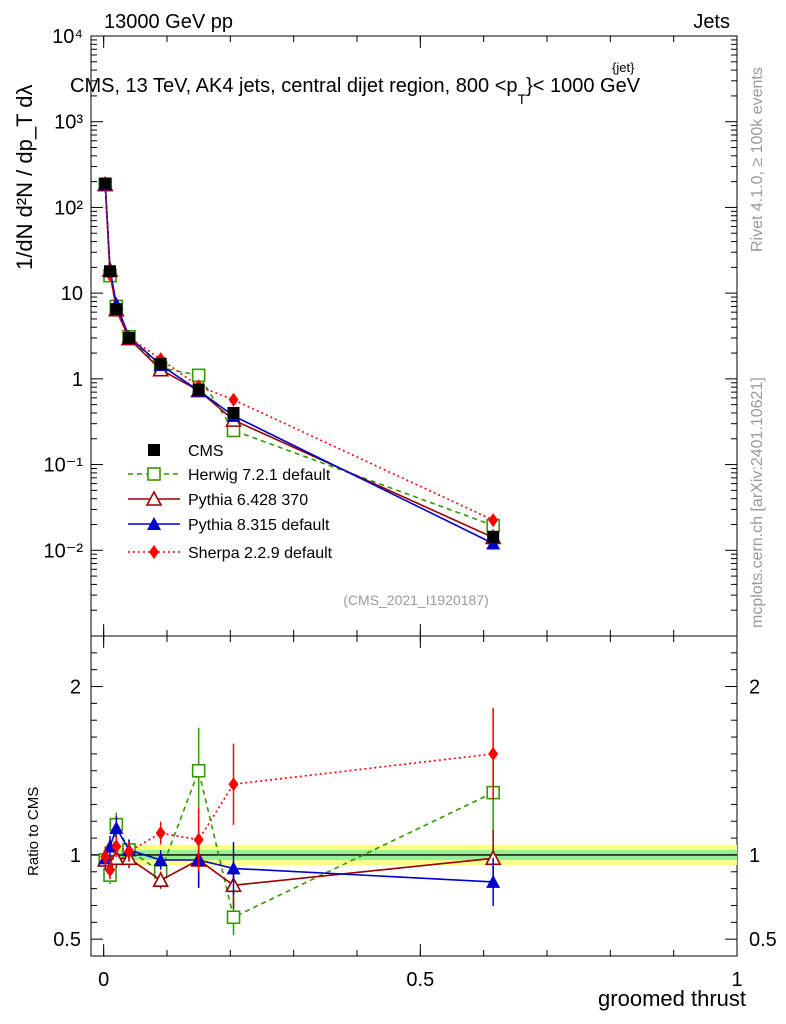 The image size is (786, 1024). I want to click on legend-label-herwig: Herwig 7.2.1 default, so click(259, 475).